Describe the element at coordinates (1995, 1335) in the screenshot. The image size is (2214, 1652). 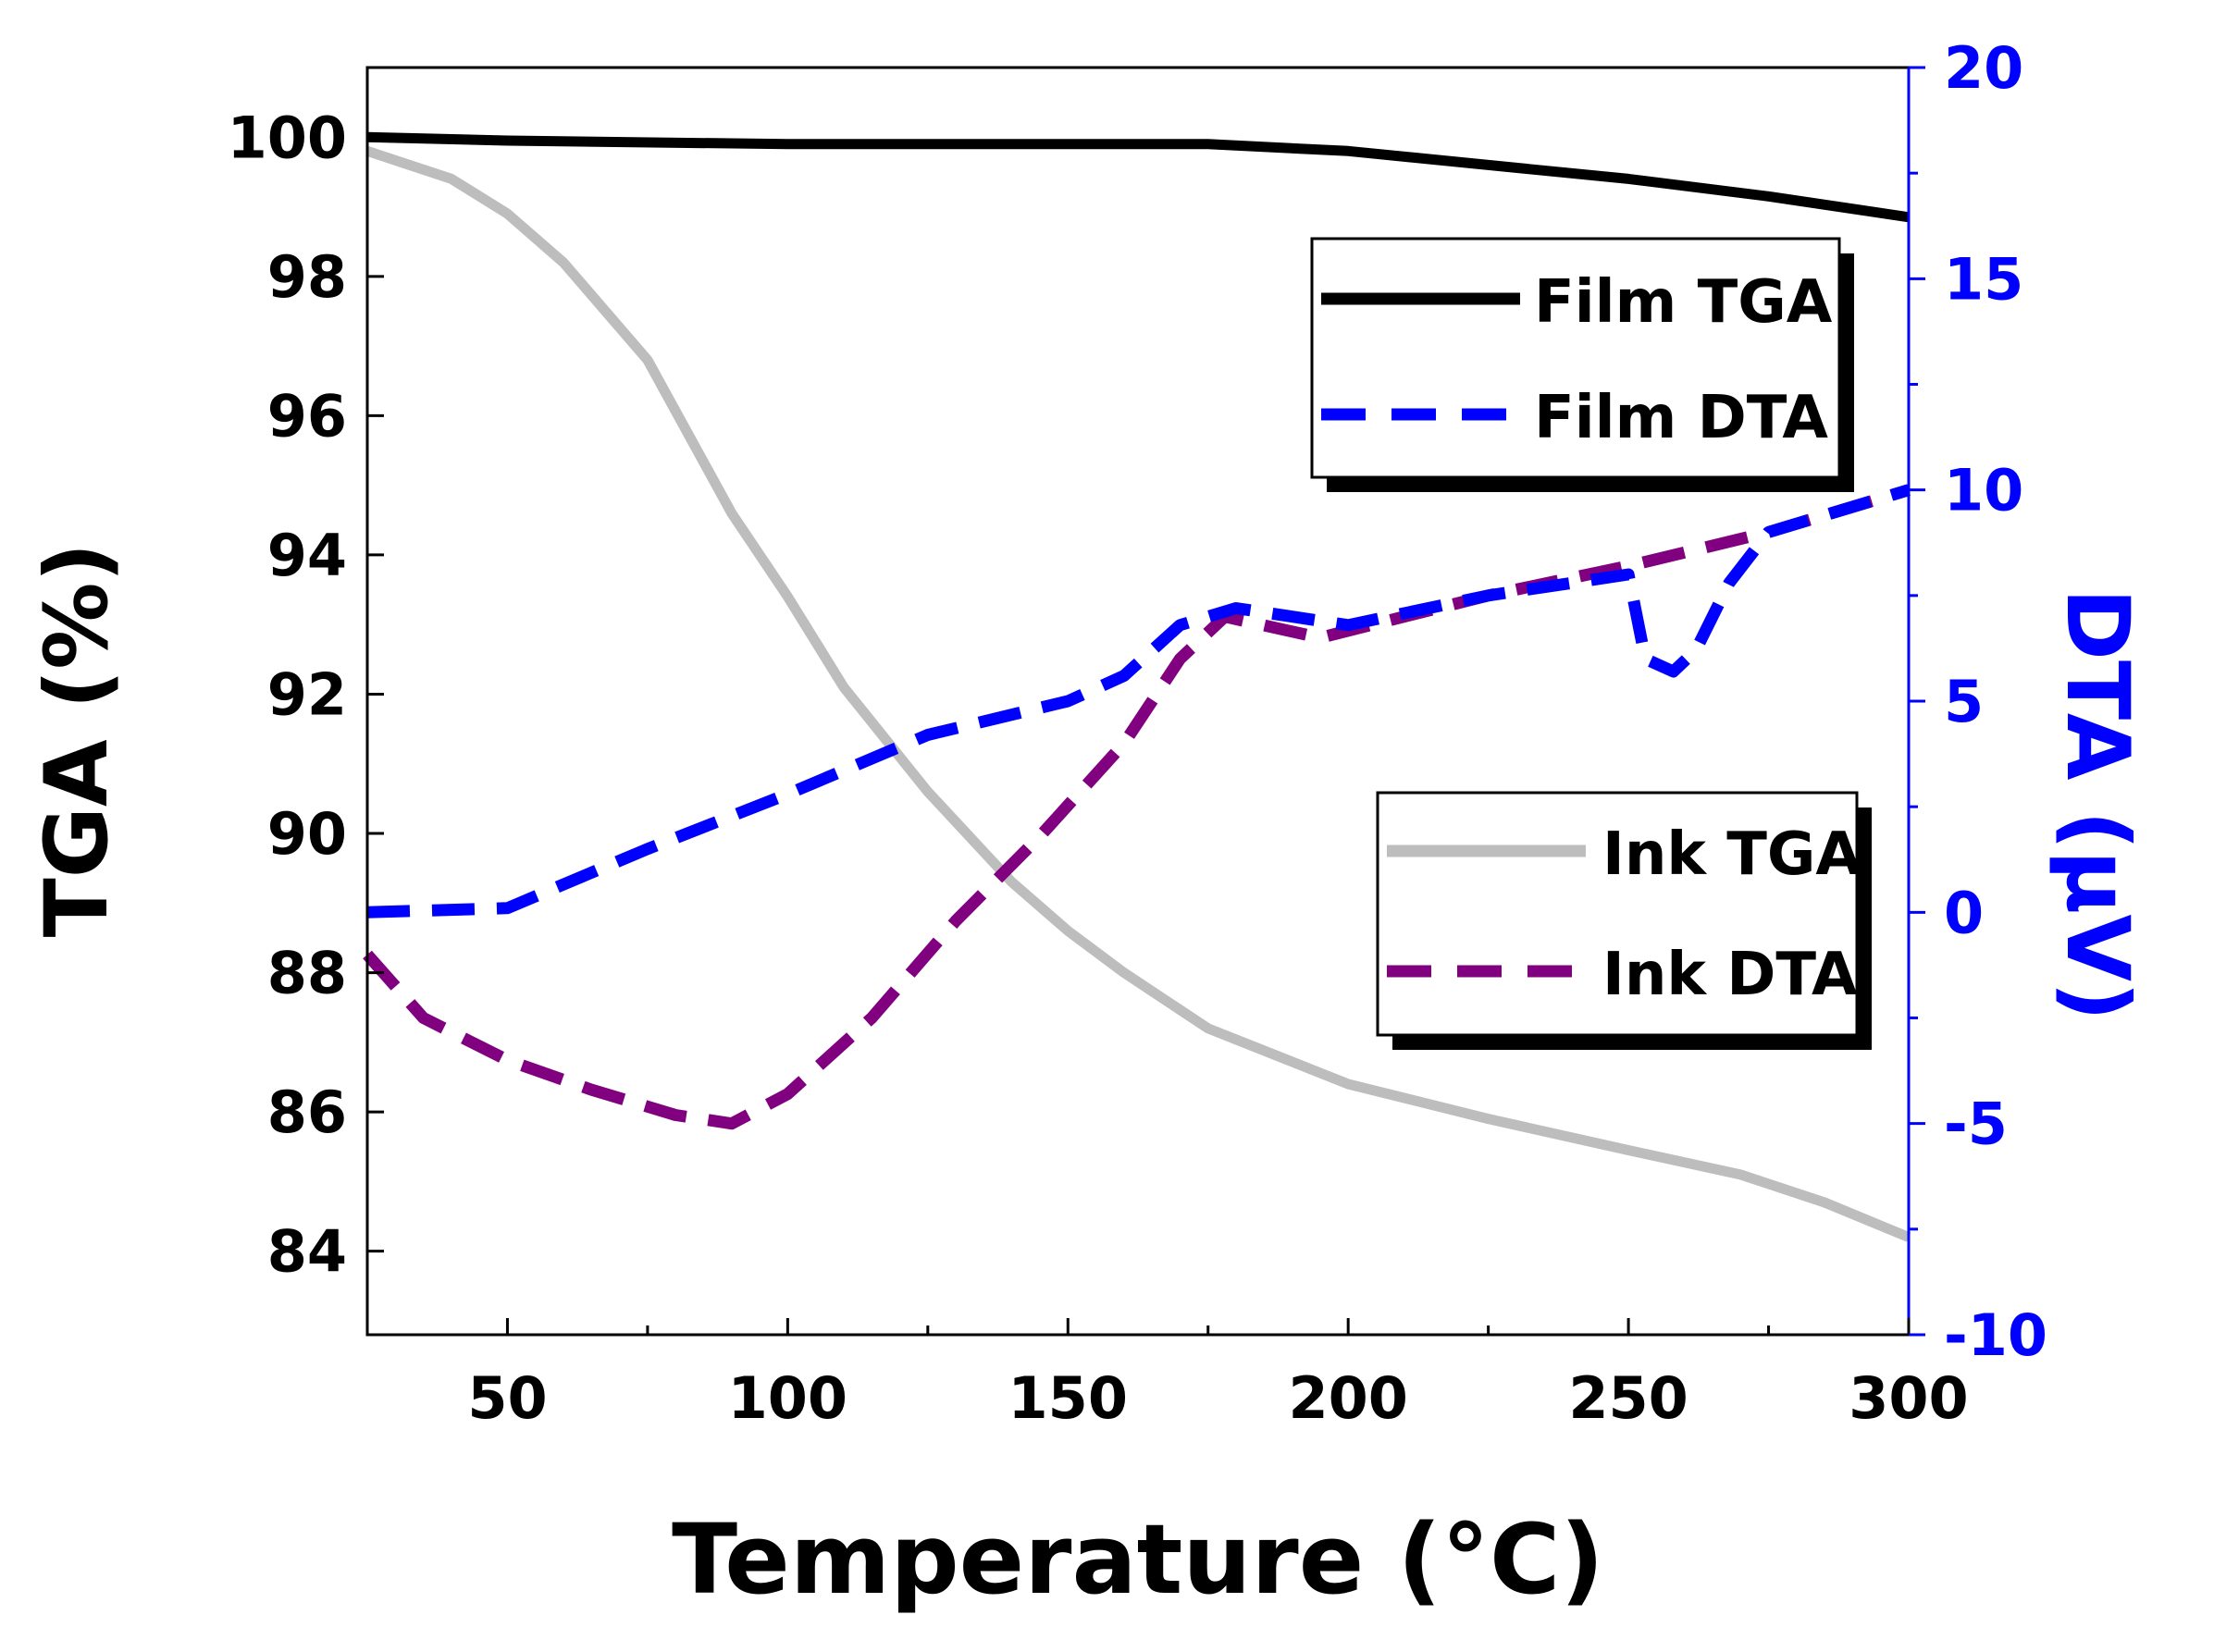
I see `right-tick-label: -10` at that location.